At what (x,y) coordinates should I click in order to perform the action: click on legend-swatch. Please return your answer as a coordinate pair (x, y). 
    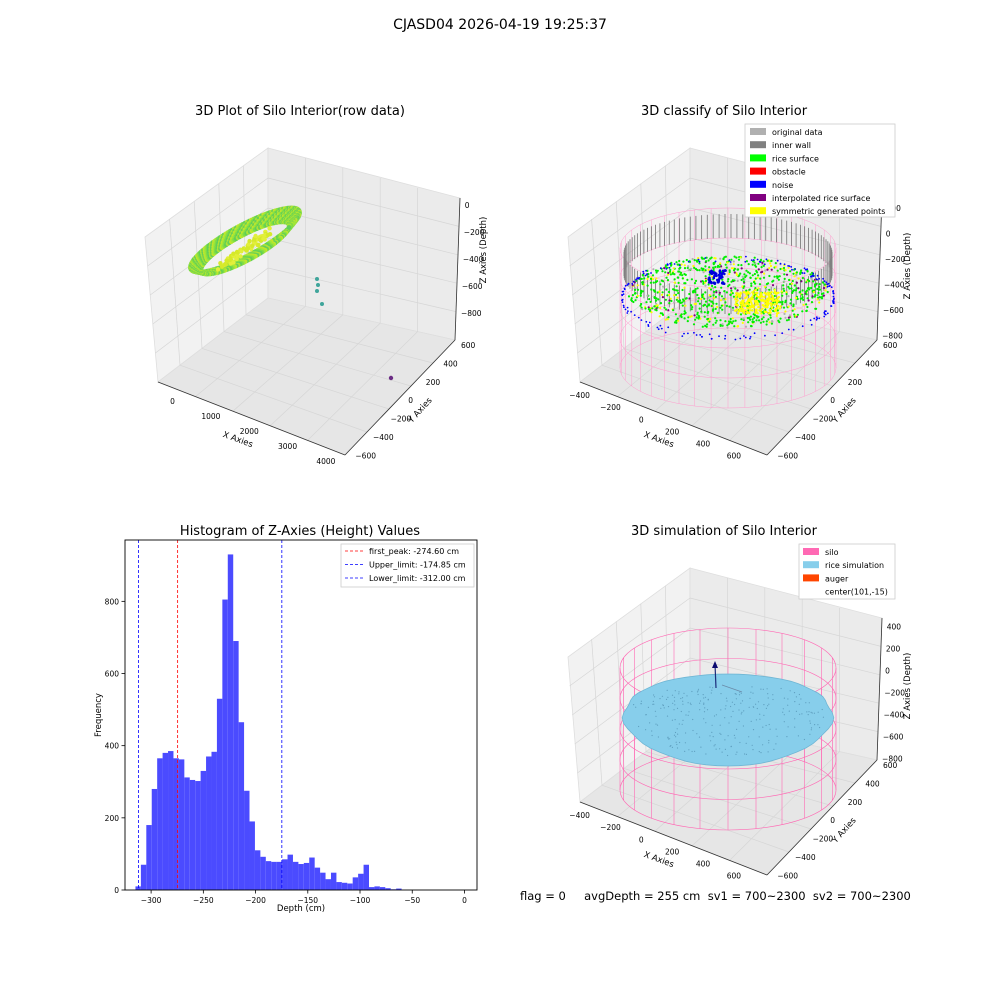
    Looking at the image, I should click on (758, 184).